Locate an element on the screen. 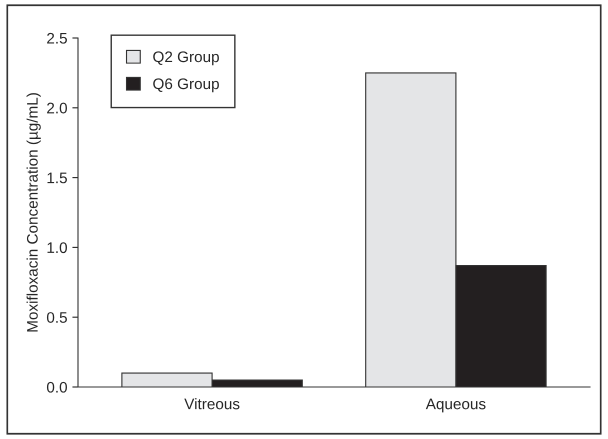  y-axis-title: Moxifloxacin Concentration (µg/mL) is located at coordinates (33, 212).